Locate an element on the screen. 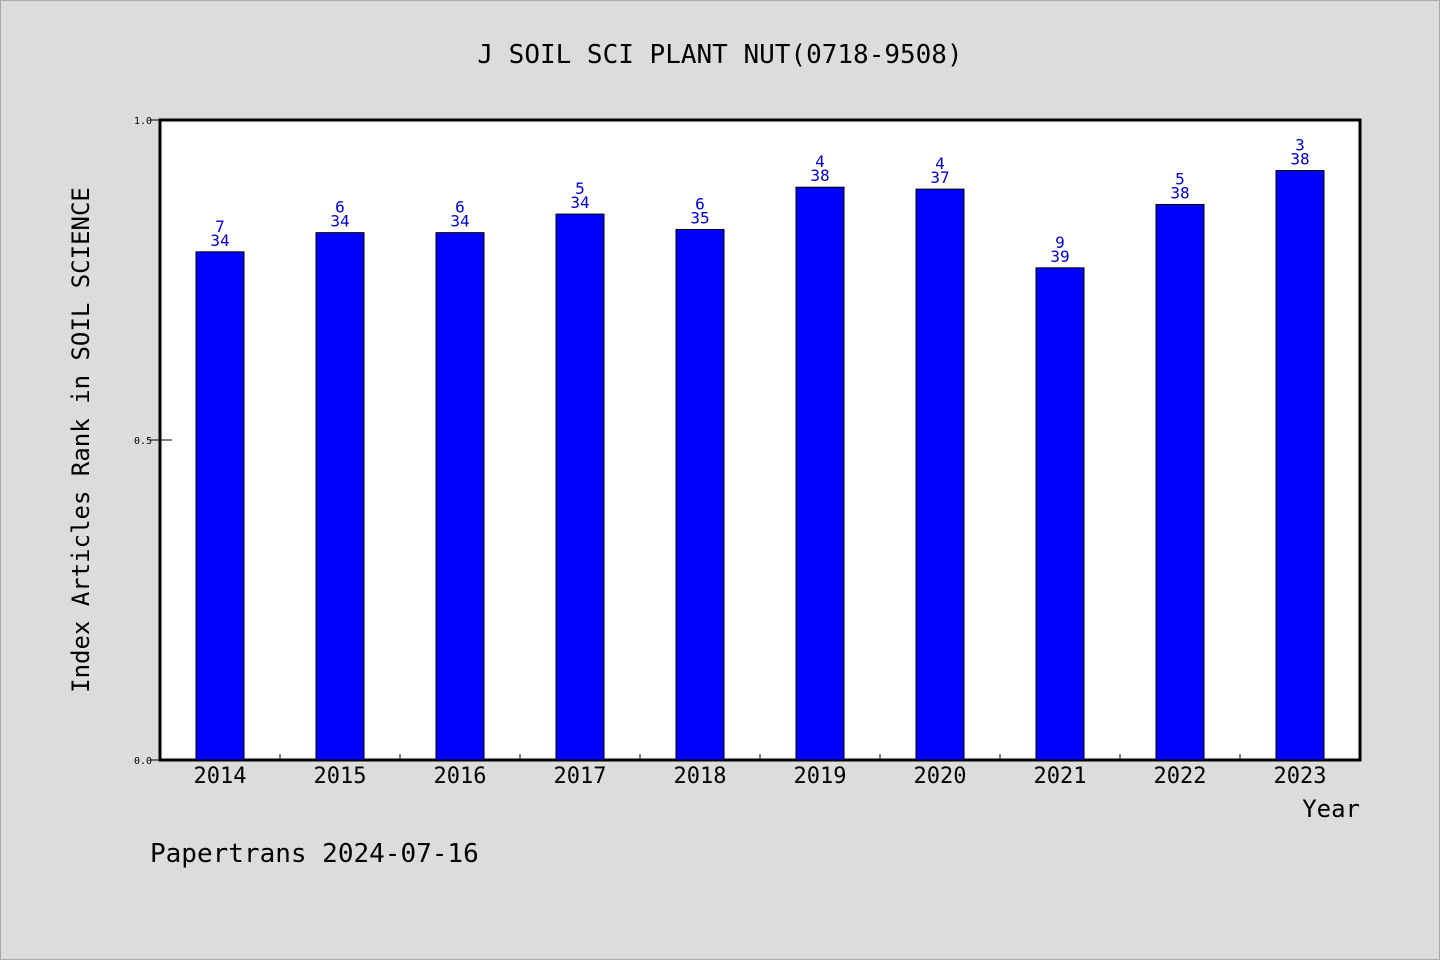 The height and width of the screenshot is (960, 1440). bar-total-label: 39 is located at coordinates (1059, 256).